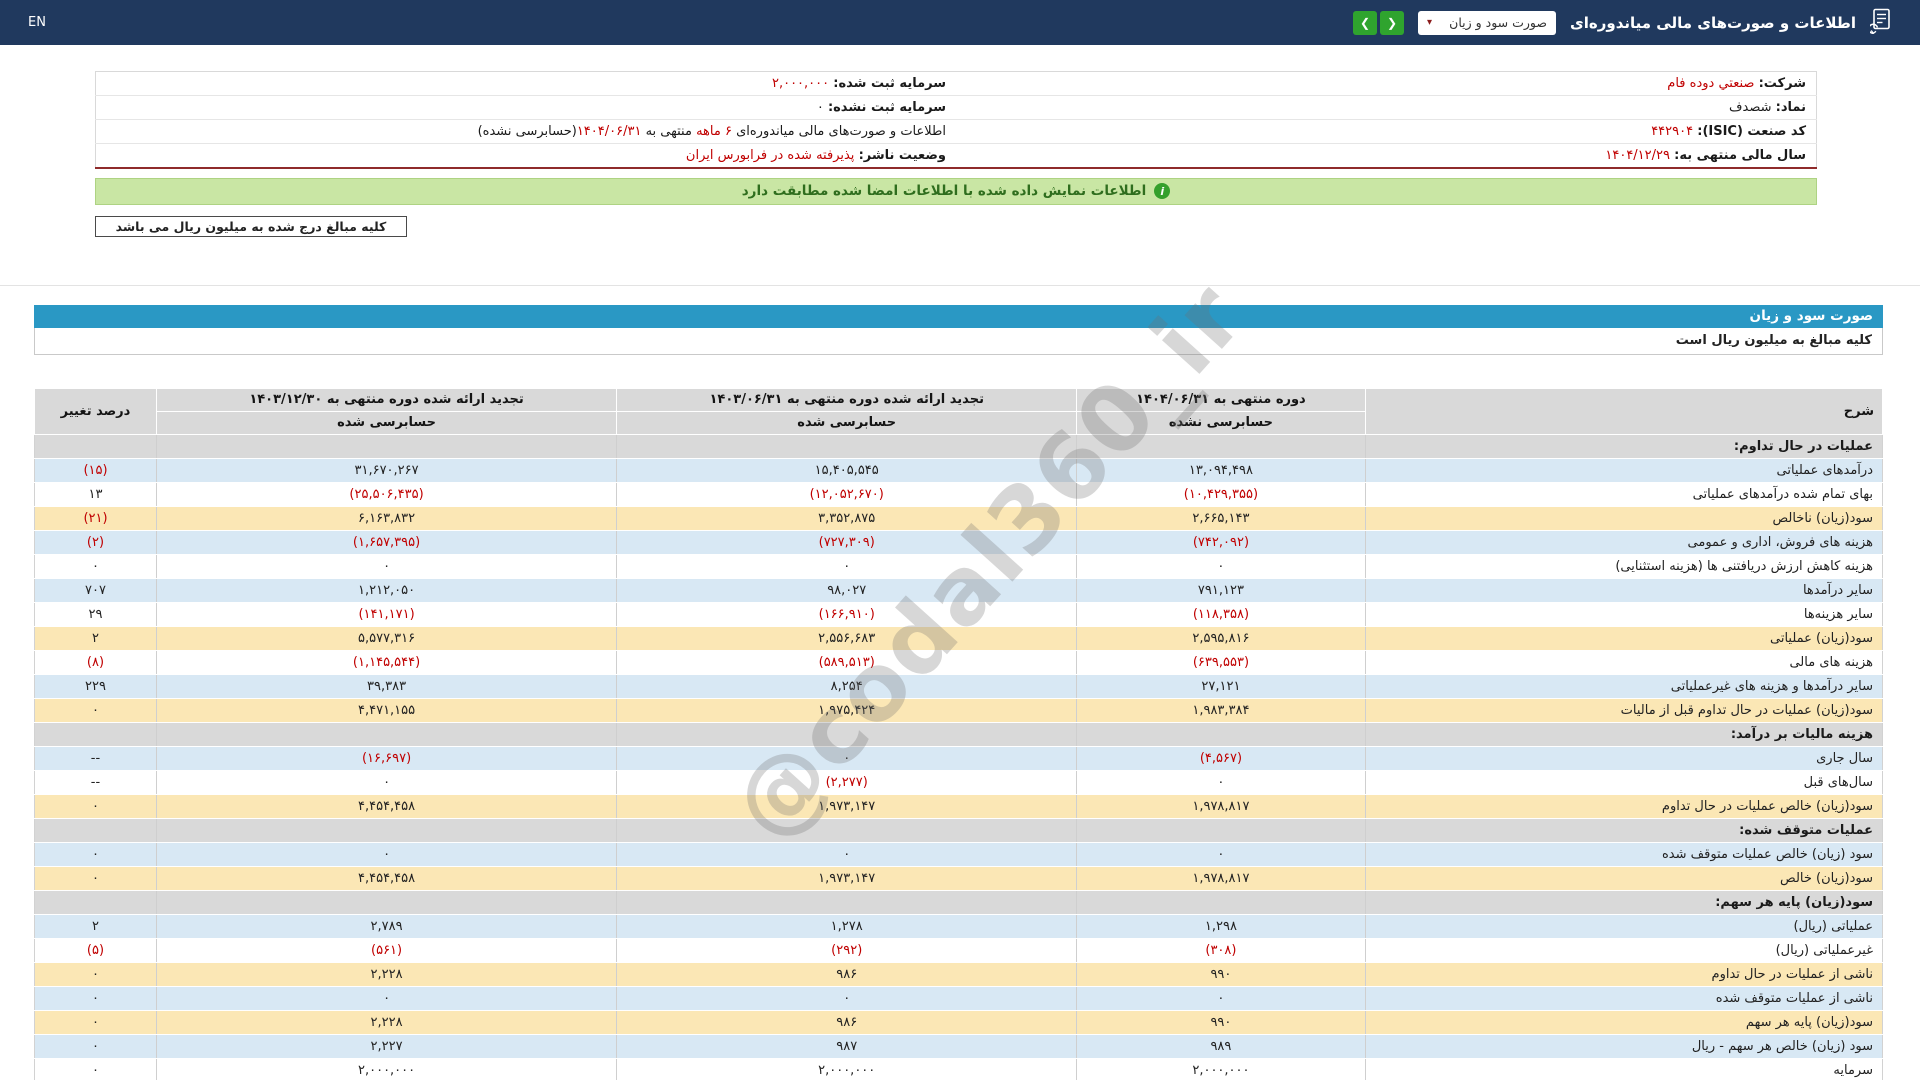 The height and width of the screenshot is (1080, 1920). What do you see at coordinates (714, 131) in the screenshot?
I see `report-period-months: ۶ ماهه` at bounding box center [714, 131].